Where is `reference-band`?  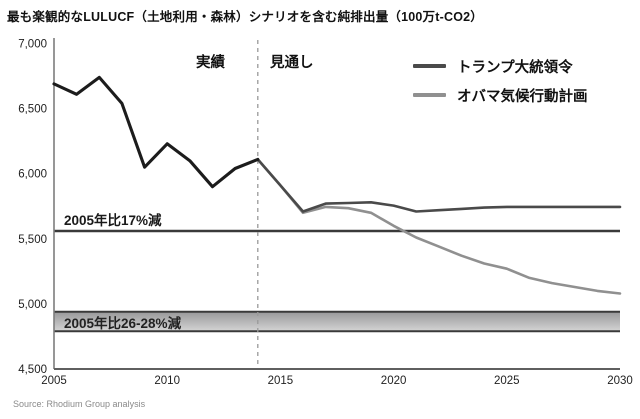 reference-band is located at coordinates (337, 321).